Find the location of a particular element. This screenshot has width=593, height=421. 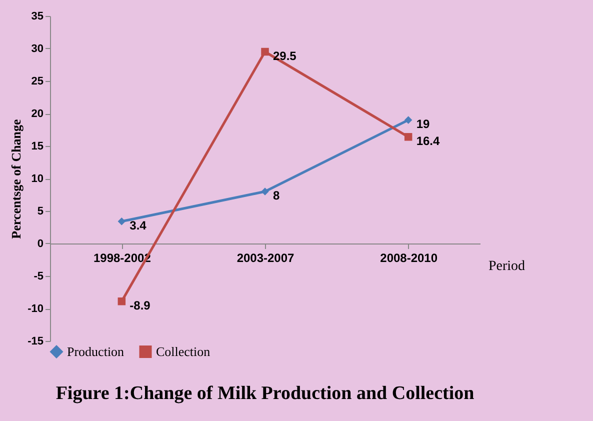

y-tick-label: -5 is located at coordinates (39, 276).